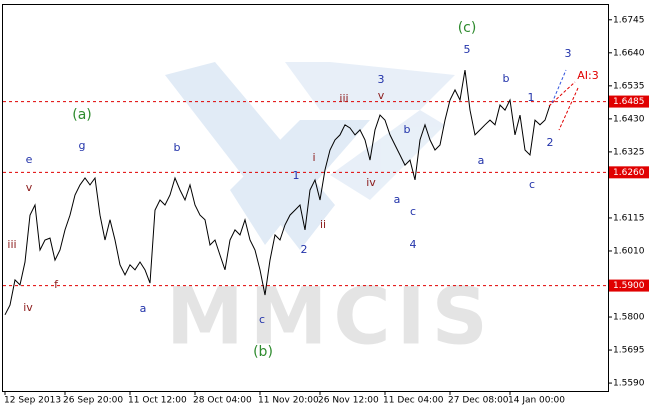 Image resolution: width=650 pixels, height=408 pixels. What do you see at coordinates (323, 224) in the screenshot?
I see `wave-label: ii` at bounding box center [323, 224].